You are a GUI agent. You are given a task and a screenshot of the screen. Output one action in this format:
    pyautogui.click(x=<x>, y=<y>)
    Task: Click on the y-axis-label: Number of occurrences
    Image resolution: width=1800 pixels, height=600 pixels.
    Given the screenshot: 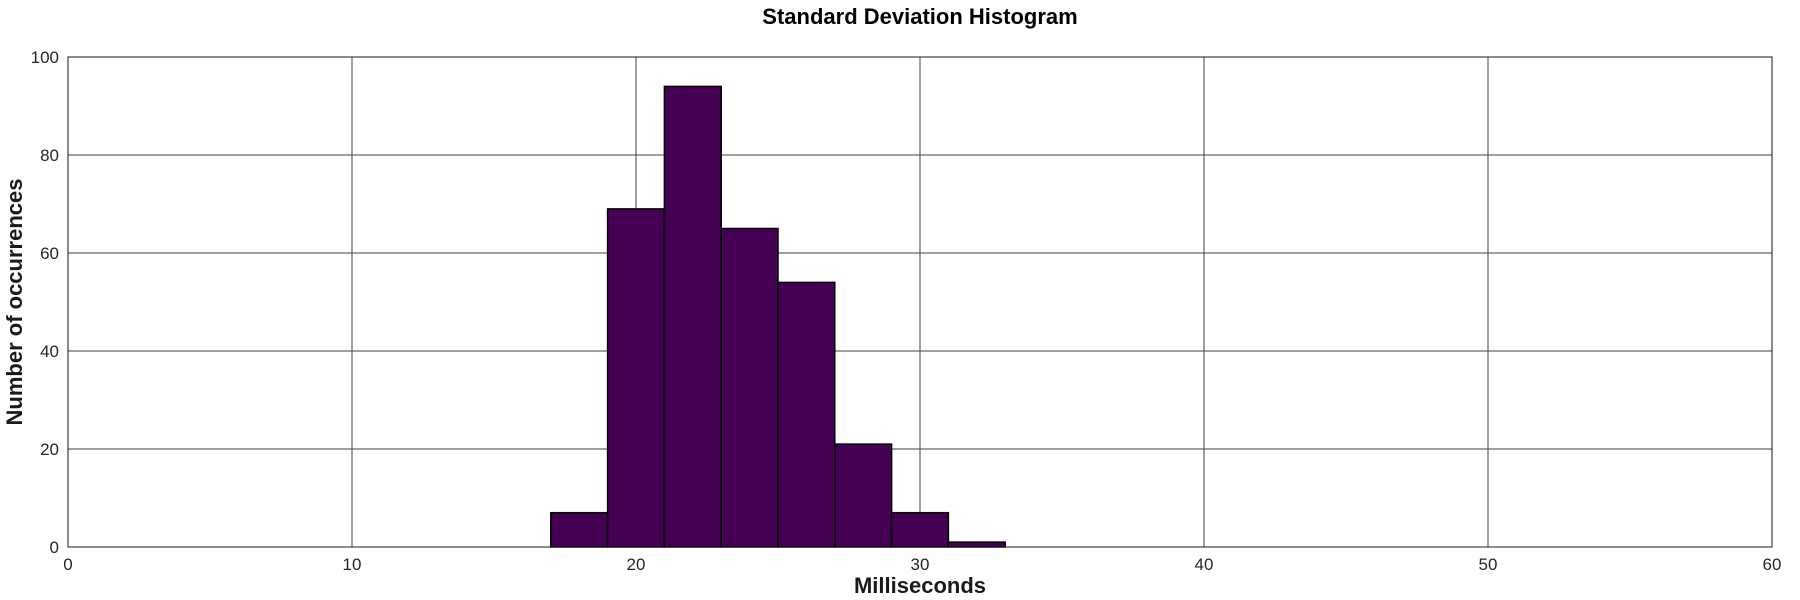 What is the action you would take?
    pyautogui.click(x=14, y=302)
    